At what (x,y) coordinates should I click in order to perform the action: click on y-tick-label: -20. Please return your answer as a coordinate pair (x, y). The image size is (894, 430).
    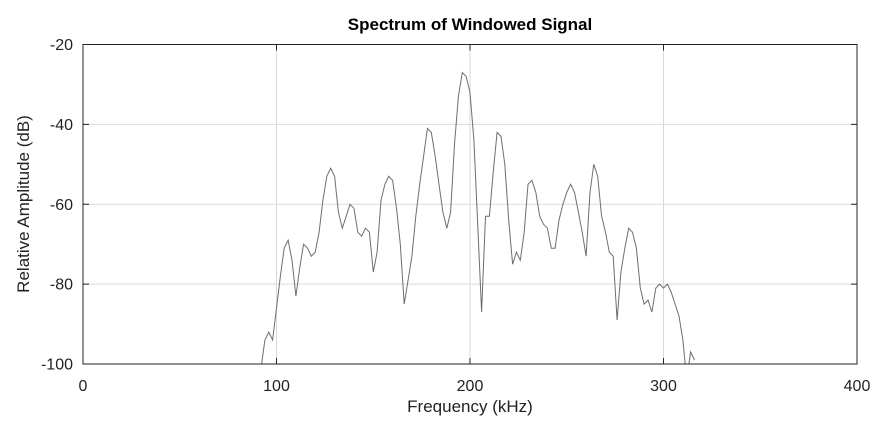
    Looking at the image, I should click on (61, 45).